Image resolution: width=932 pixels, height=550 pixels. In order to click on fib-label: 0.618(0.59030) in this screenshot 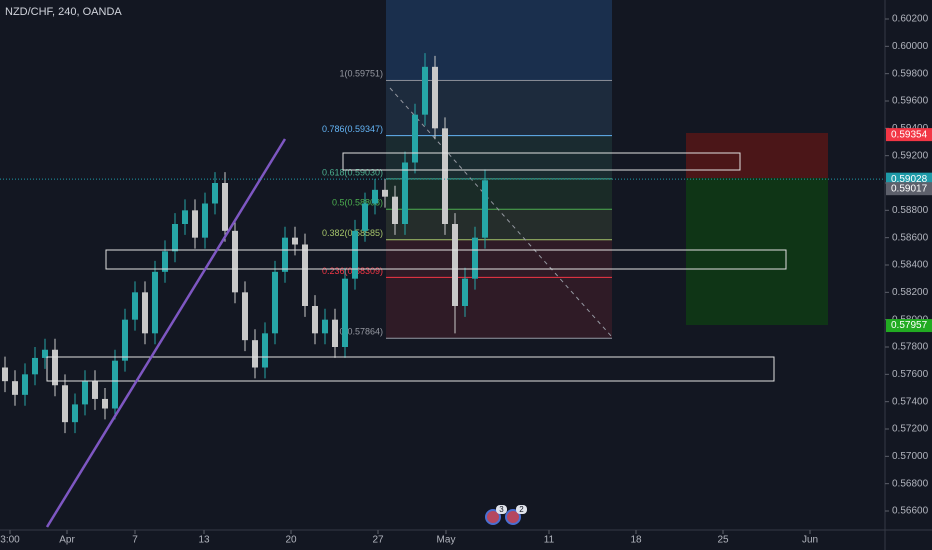, I will do `click(352, 172)`.